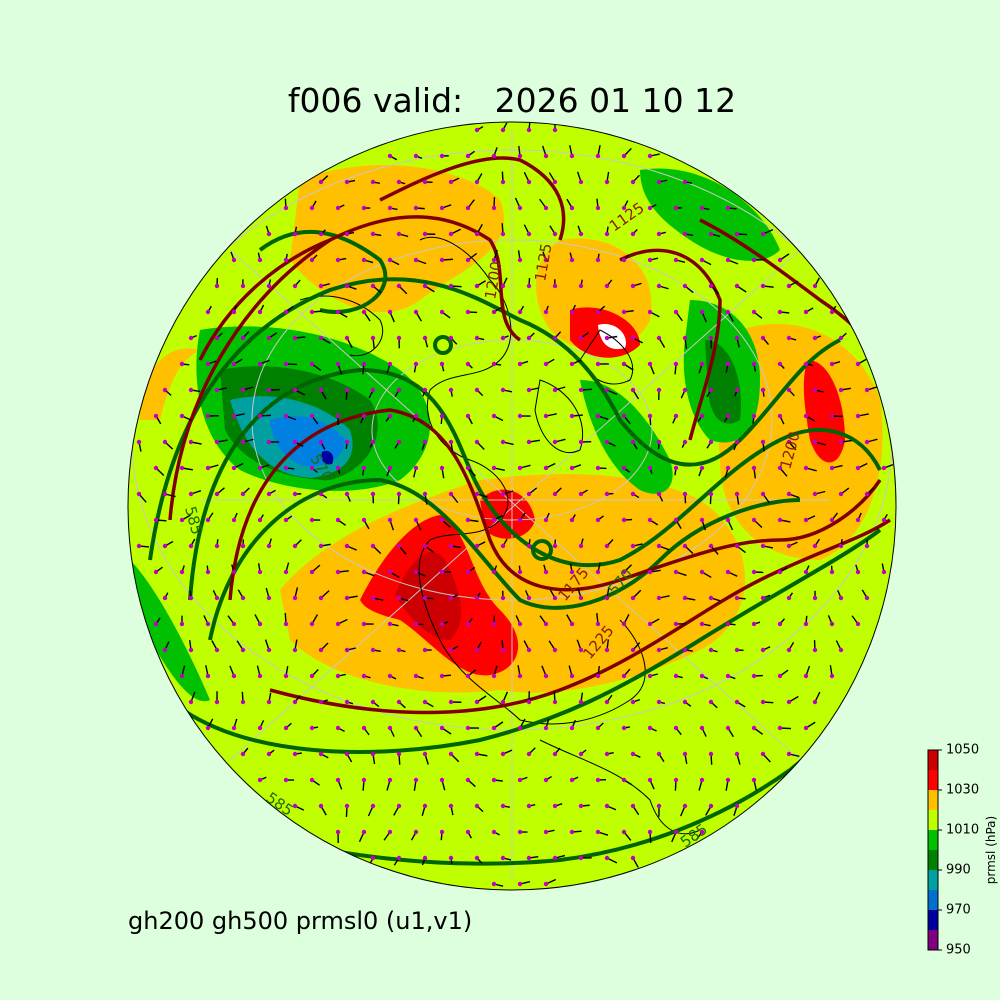  What do you see at coordinates (958, 870) in the screenshot?
I see `colorbar-tick-label: 990` at bounding box center [958, 870].